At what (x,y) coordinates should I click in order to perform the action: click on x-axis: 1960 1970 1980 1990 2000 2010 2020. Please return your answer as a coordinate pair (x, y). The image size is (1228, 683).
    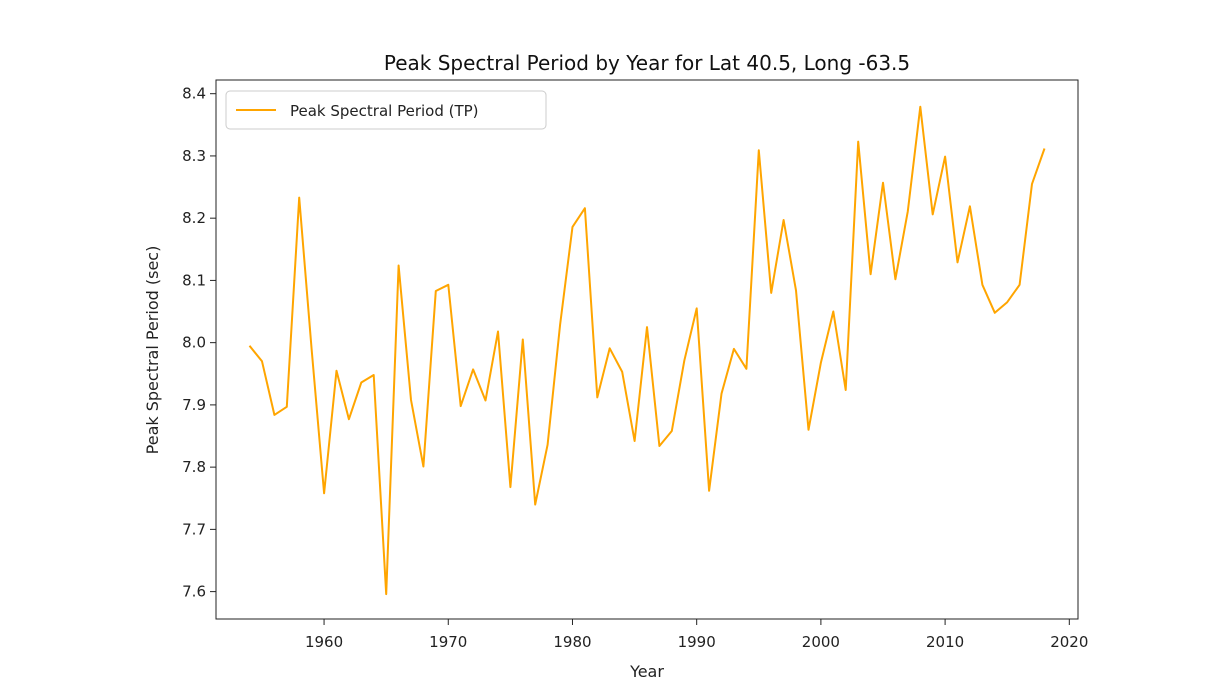
    Looking at the image, I should click on (696, 635).